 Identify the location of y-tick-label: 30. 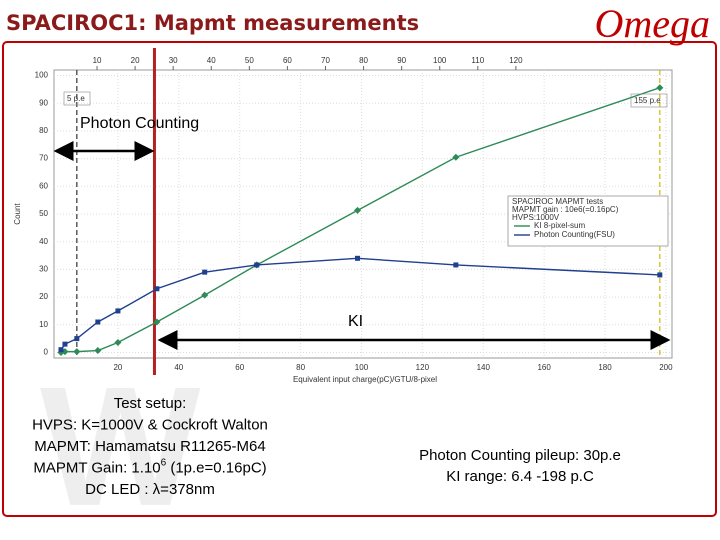
(43, 268).